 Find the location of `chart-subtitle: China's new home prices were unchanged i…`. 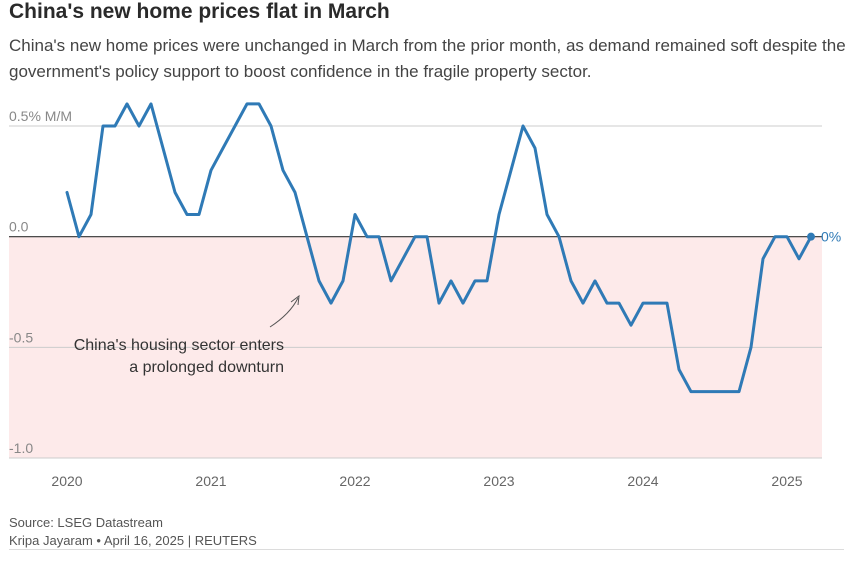

chart-subtitle: China's new home prices were unchanged i… is located at coordinates (427, 58).